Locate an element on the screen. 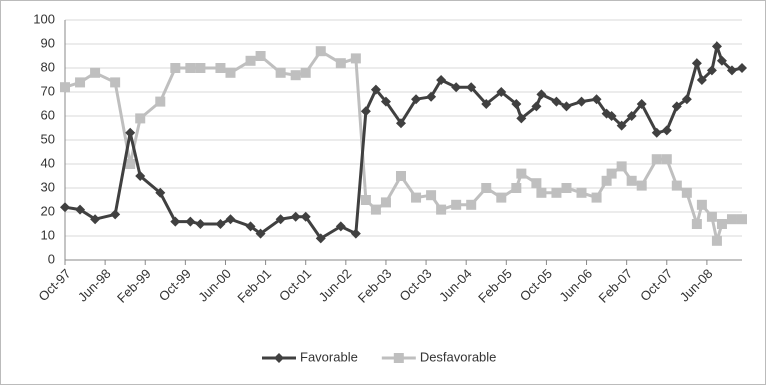 The height and width of the screenshot is (385, 766). y-tick-label: 50 is located at coordinates (48, 138).